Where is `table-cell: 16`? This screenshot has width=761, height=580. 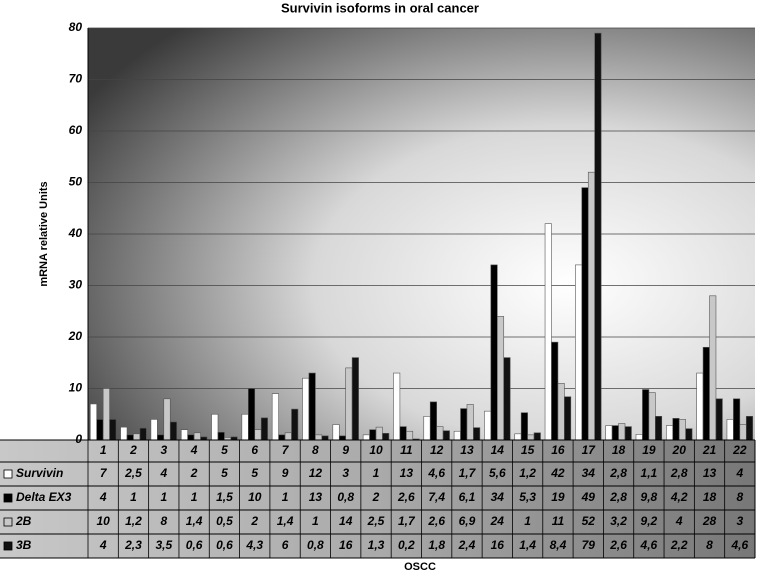 table-cell: 16 is located at coordinates (498, 545).